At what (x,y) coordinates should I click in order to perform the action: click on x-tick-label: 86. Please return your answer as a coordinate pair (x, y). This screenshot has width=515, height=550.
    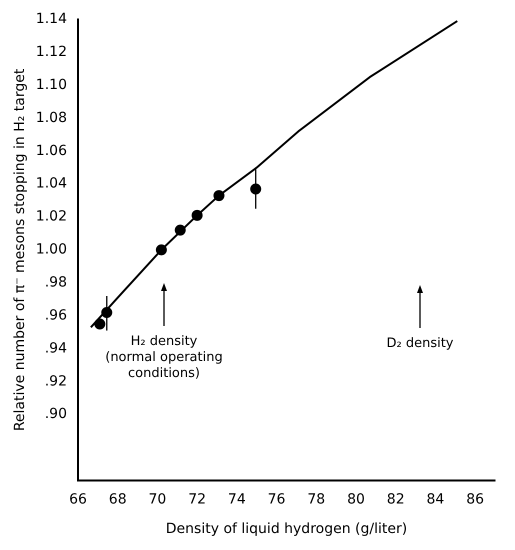
    Looking at the image, I should click on (475, 499).